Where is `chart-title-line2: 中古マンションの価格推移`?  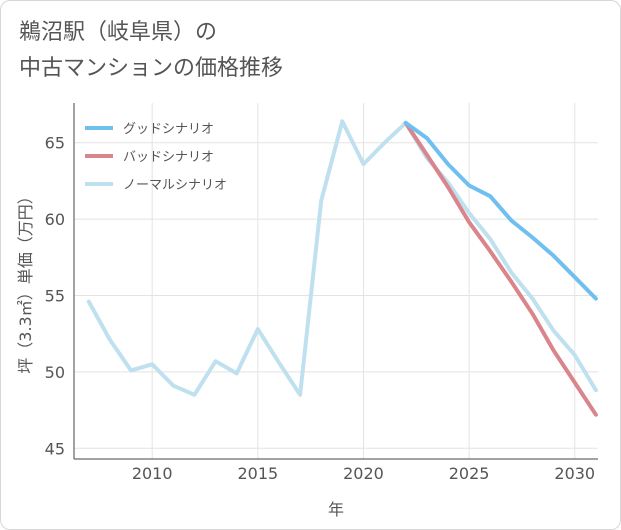
chart-title-line2: 中古マンションの価格推移 is located at coordinates (151, 68).